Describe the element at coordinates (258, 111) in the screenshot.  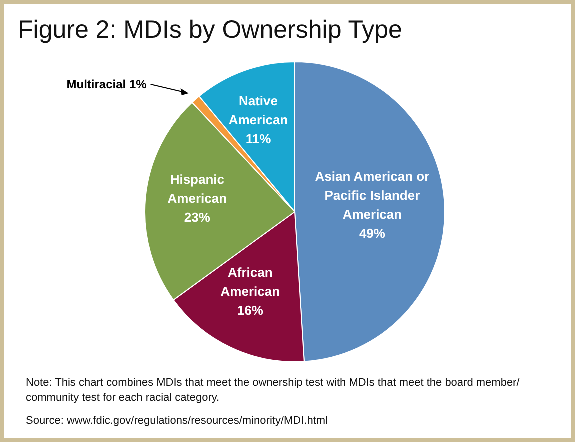
I see `slice-label: Native American` at that location.